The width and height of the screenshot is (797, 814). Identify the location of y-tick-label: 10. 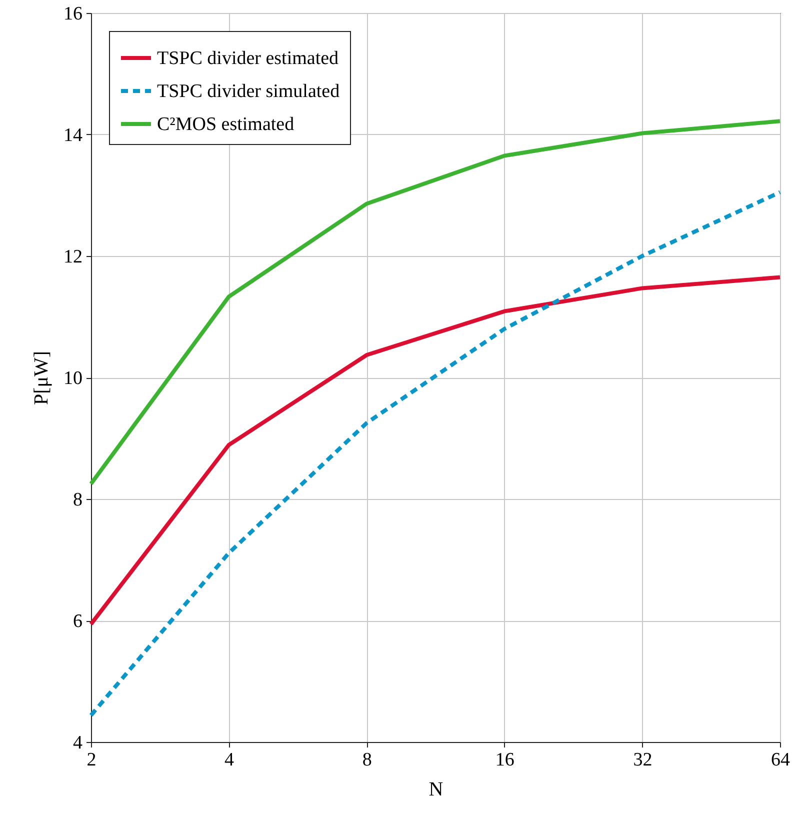
(73, 378).